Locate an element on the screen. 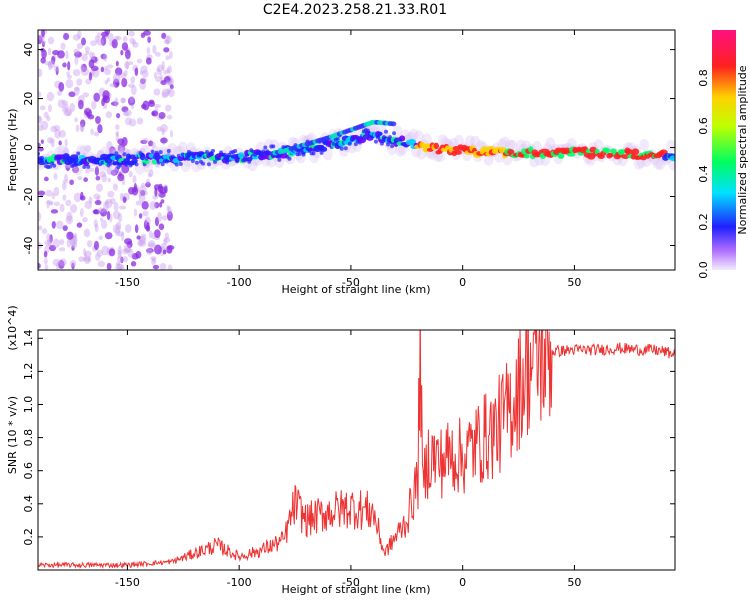 This screenshot has height=600, width=750. snr-x-tick-label: -150 is located at coordinates (127, 582).